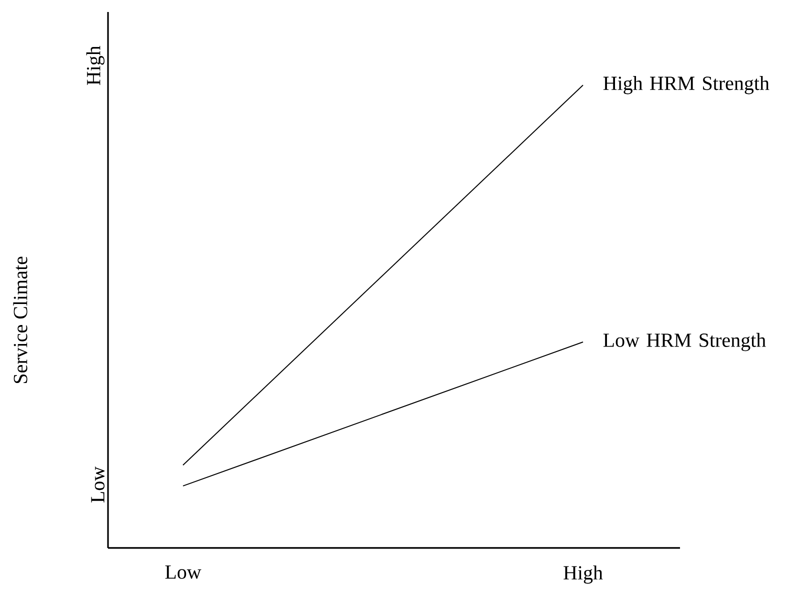 This screenshot has width=804, height=605. I want to click on y-axis-title: Service Climate, so click(20, 319).